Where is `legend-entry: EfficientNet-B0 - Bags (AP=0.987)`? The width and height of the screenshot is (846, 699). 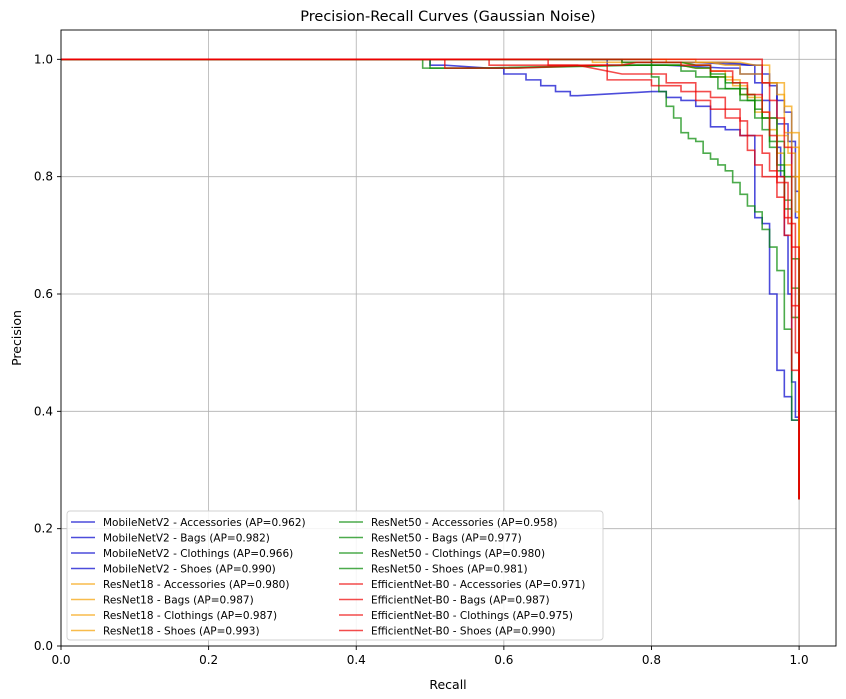
legend-entry: EfficientNet-B0 - Bags (AP=0.987) is located at coordinates (460, 600).